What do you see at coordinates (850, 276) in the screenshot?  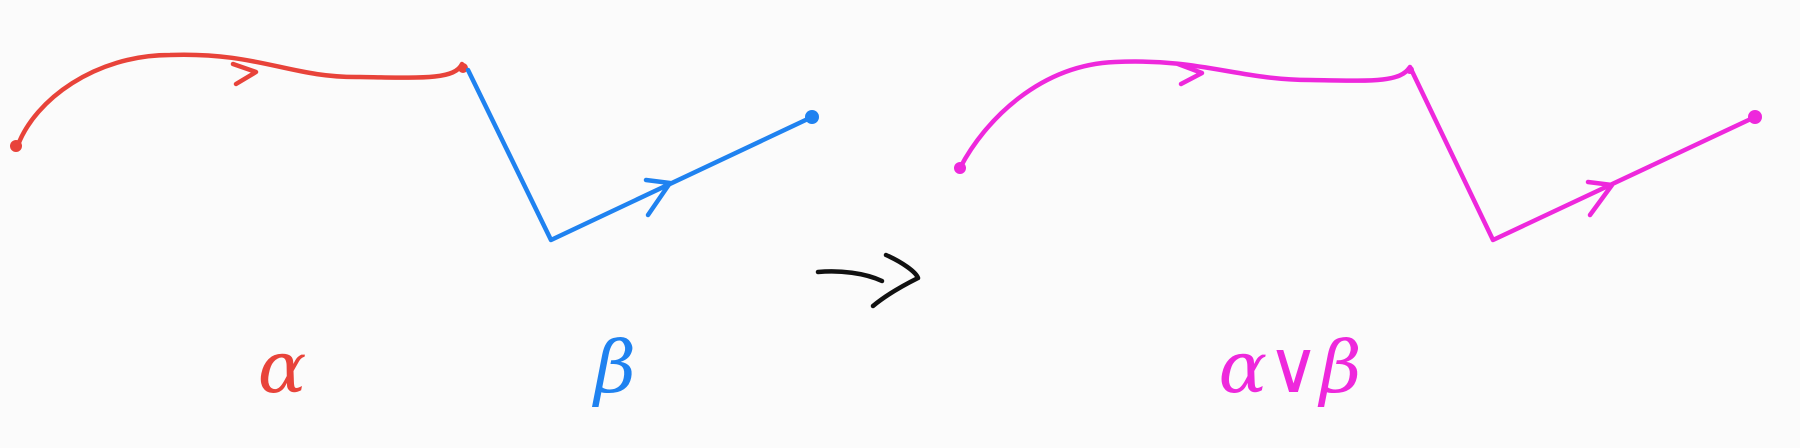 I see `arrow-shaft` at bounding box center [850, 276].